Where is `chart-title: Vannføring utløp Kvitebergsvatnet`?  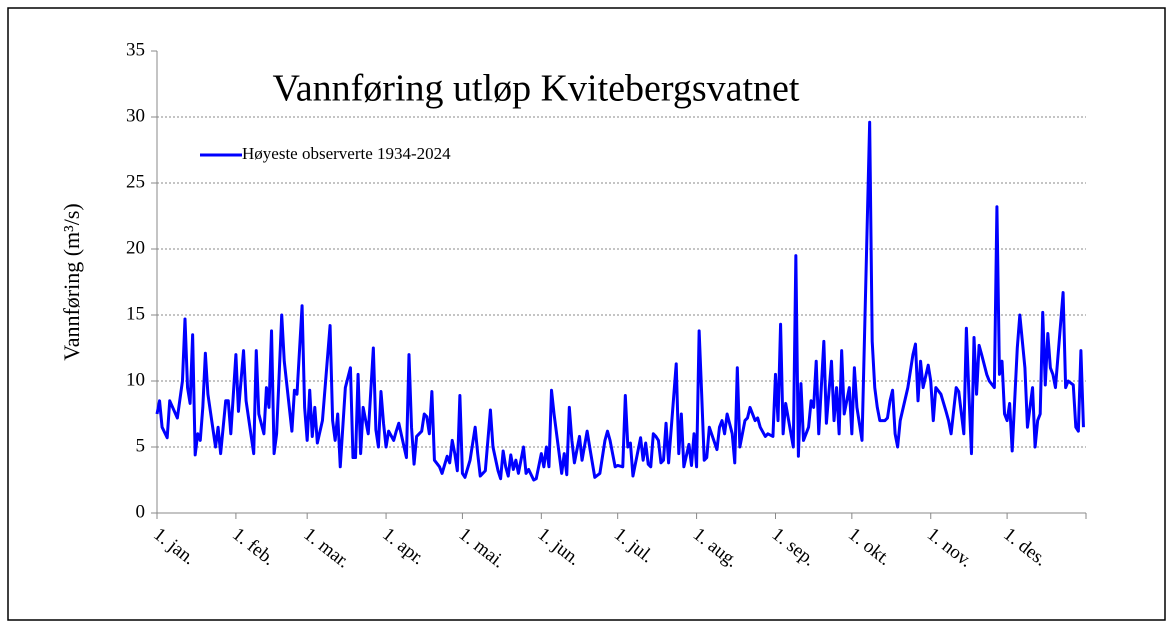
chart-title: Vannføring utløp Kvitebergsvatnet is located at coordinates (536, 89).